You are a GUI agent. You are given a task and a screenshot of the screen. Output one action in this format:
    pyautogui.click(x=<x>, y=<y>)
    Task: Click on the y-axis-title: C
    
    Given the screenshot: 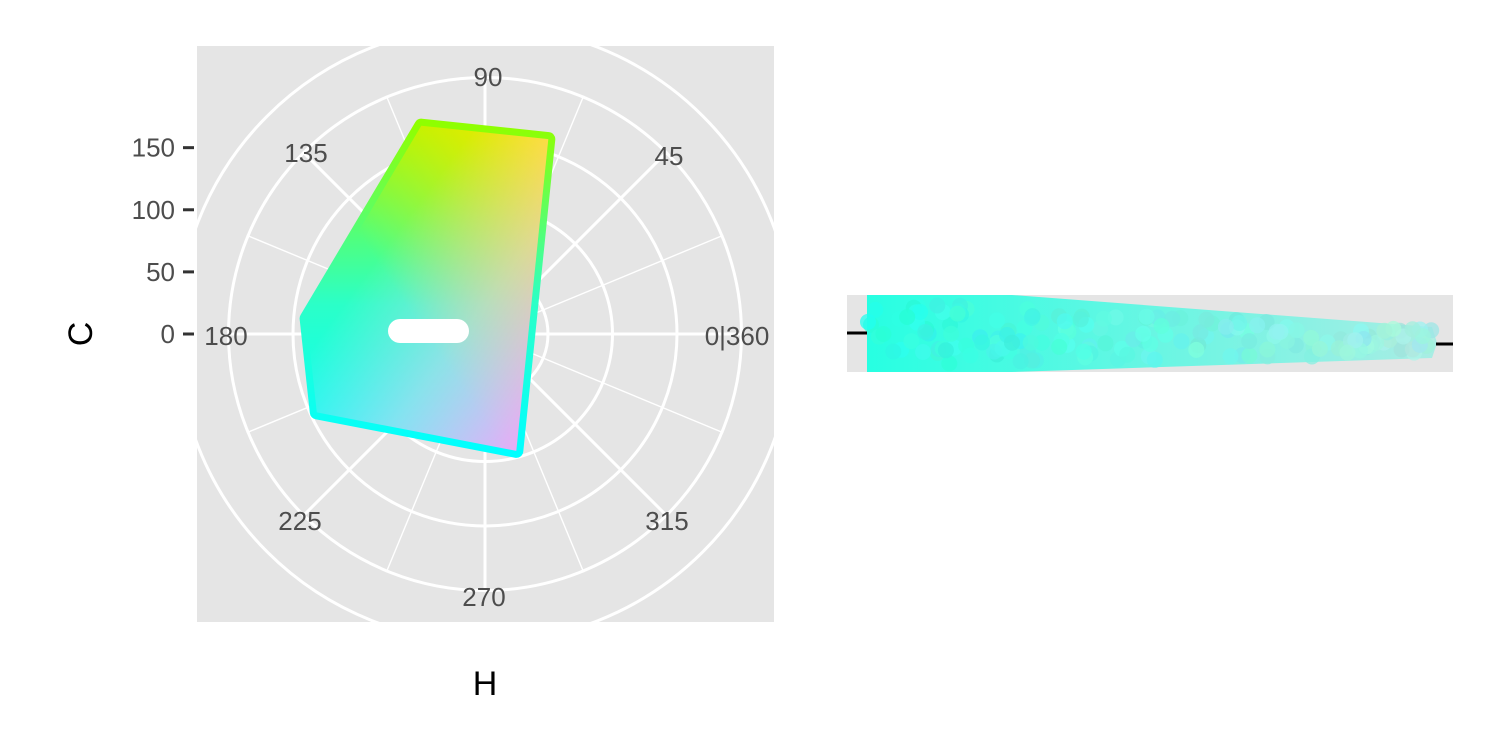 What is the action you would take?
    pyautogui.click(x=81, y=334)
    